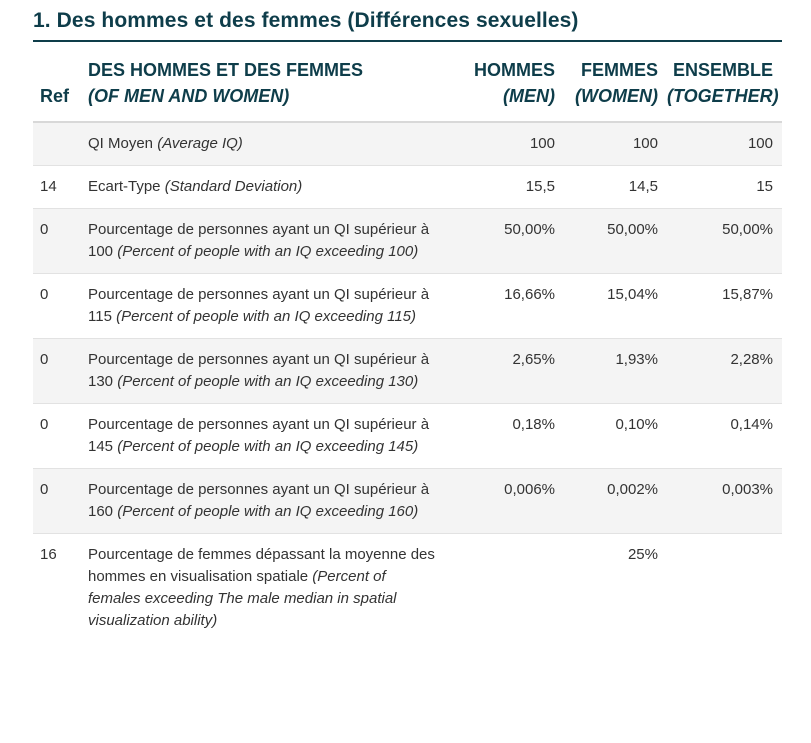 Image resolution: width=811 pixels, height=743 pixels. Describe the element at coordinates (511, 501) in the screenshot. I see `row-men-value: 0,006%` at that location.